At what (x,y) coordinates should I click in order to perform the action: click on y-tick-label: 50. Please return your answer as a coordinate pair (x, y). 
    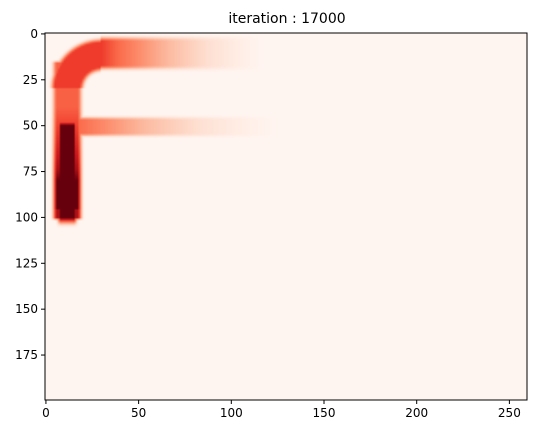
    Looking at the image, I should click on (30, 126).